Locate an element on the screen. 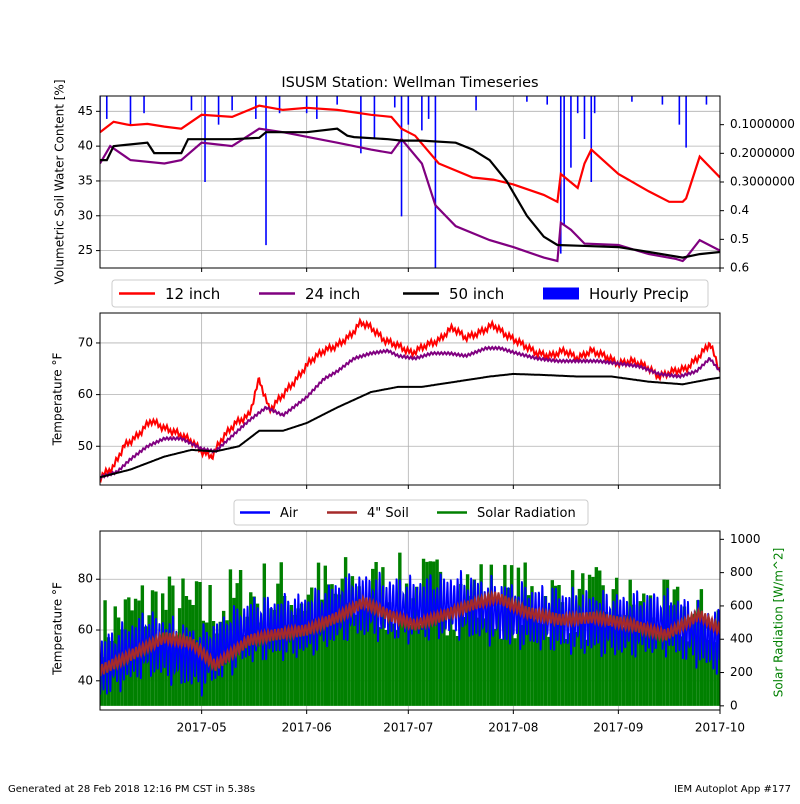 The width and height of the screenshot is (800, 804). legend-frame is located at coordinates (411, 512).